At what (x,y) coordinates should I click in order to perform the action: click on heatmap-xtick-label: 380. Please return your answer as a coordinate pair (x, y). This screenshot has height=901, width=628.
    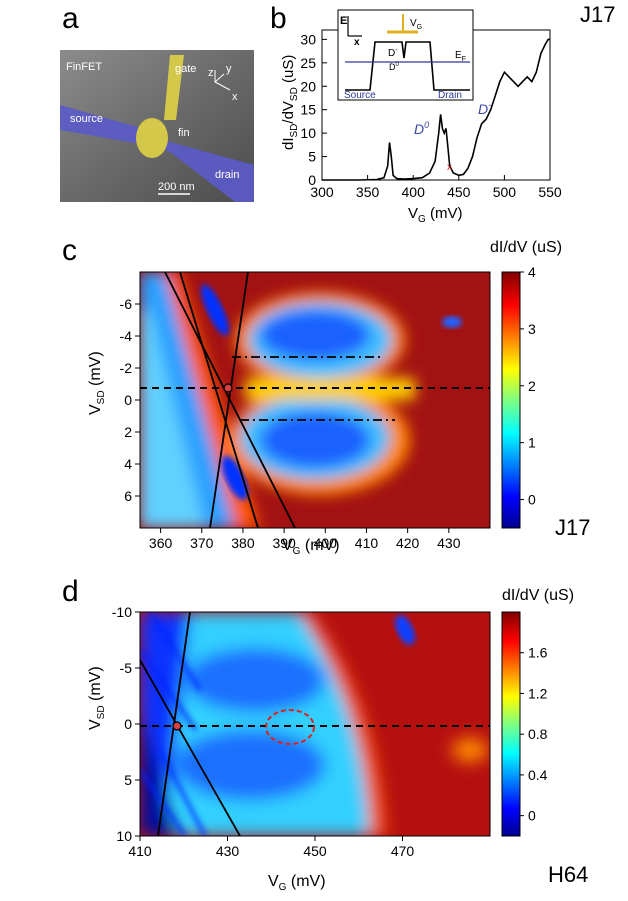
    Looking at the image, I should click on (243, 543).